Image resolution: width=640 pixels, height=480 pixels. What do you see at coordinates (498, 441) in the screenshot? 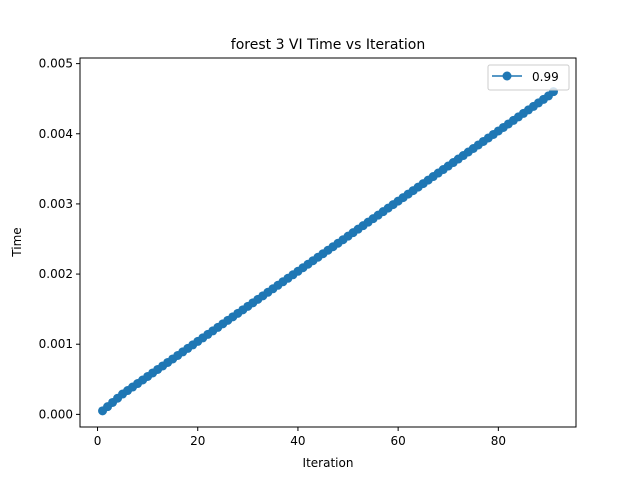
I see `x-tick-label: 80` at bounding box center [498, 441].